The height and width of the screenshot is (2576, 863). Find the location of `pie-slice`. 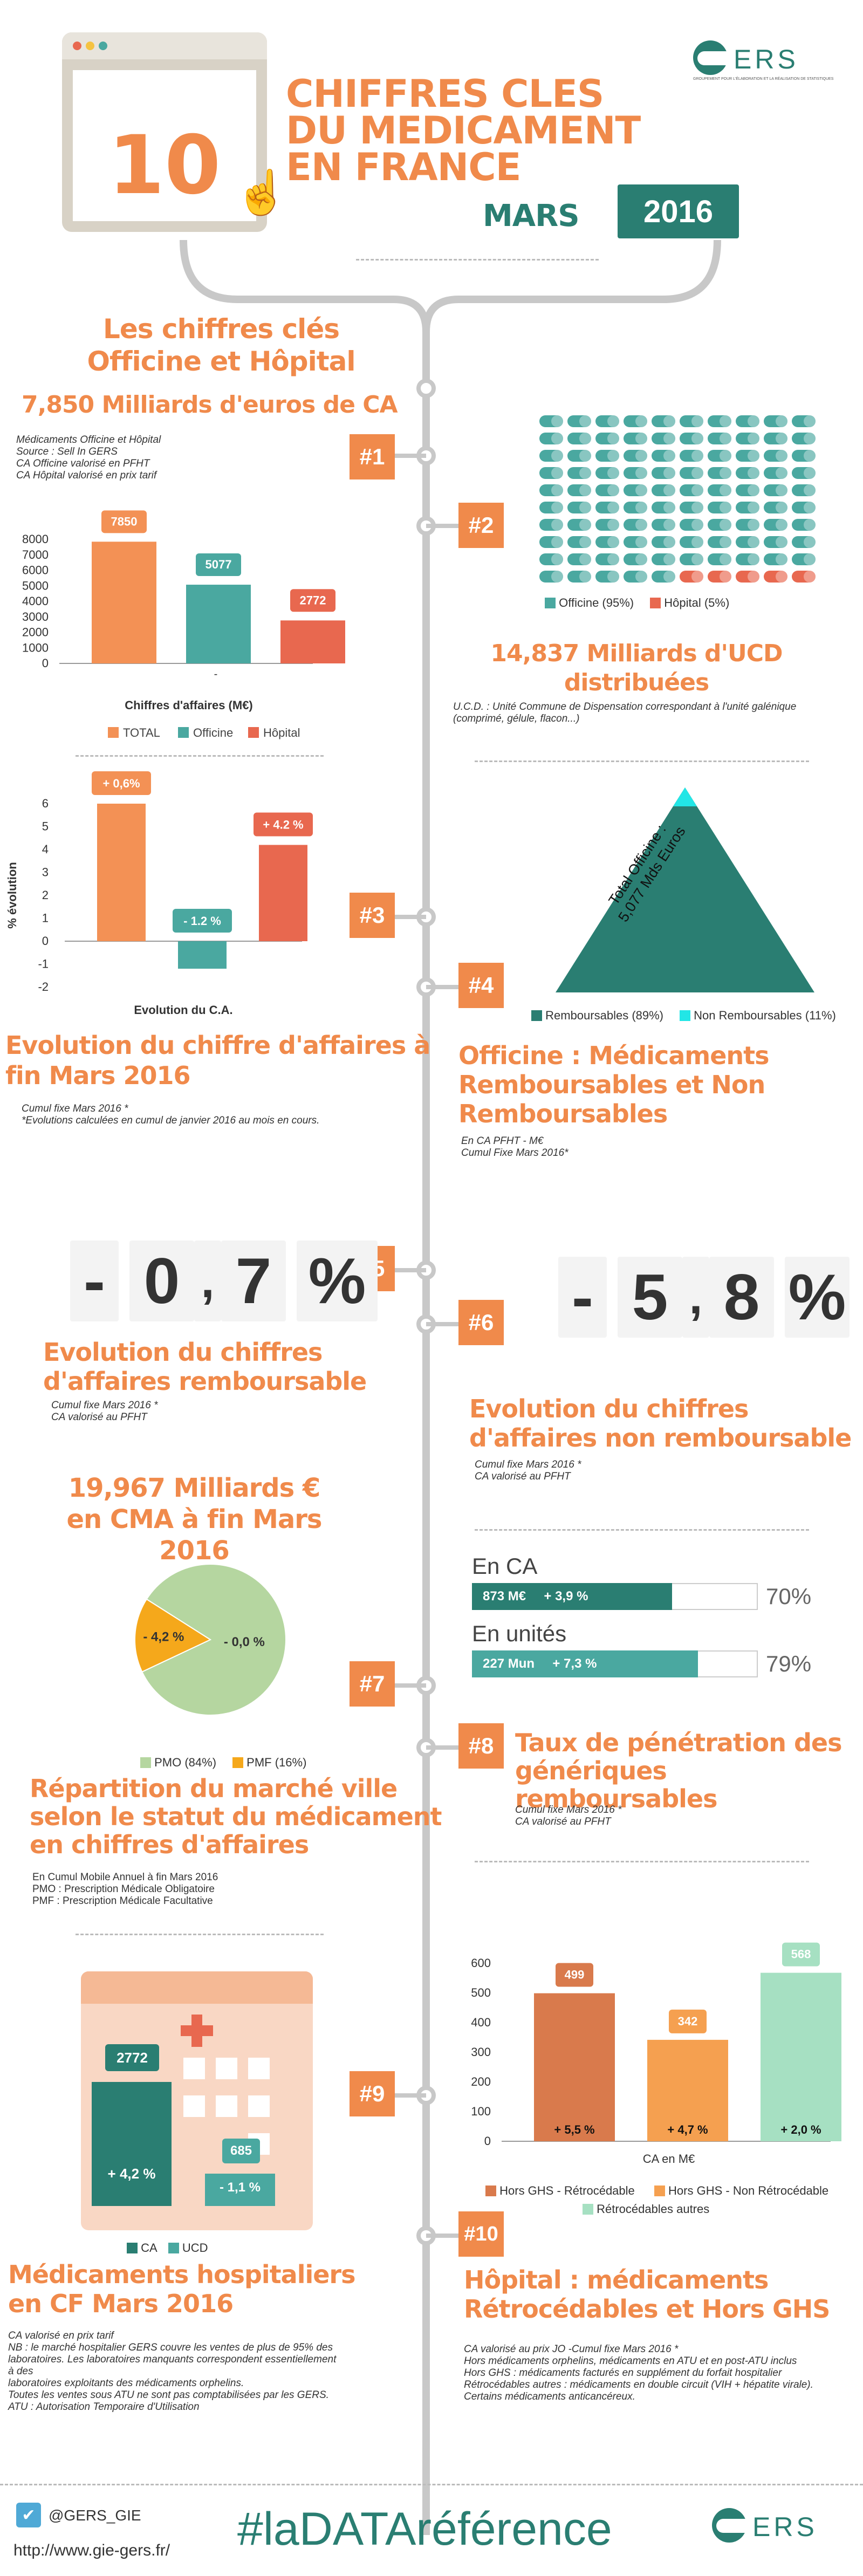

pie-slice is located at coordinates (214, 1640).